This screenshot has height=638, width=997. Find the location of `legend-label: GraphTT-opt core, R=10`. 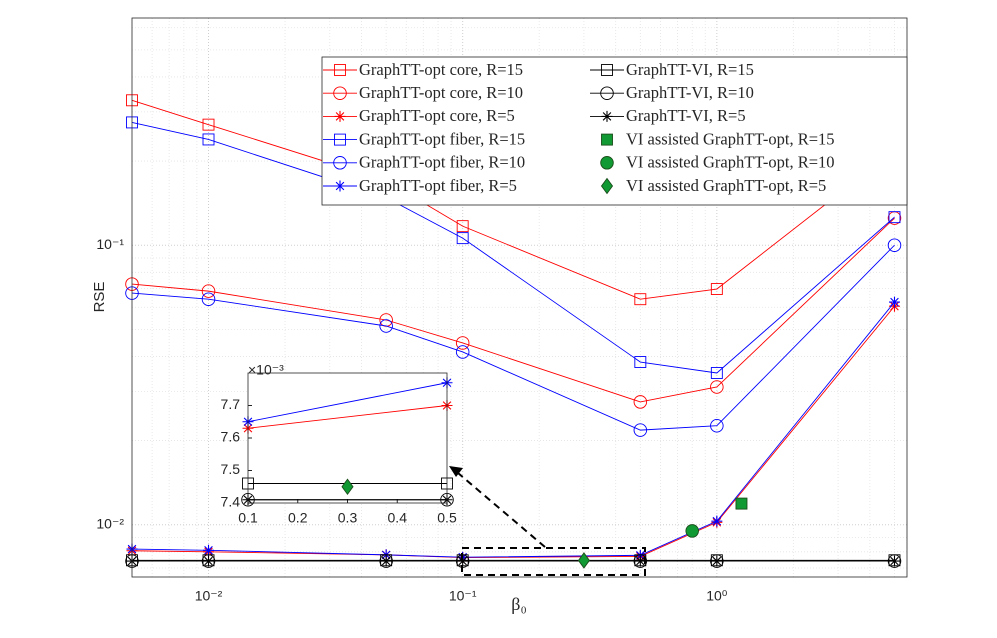

legend-label: GraphTT-opt core, R=10 is located at coordinates (441, 92).